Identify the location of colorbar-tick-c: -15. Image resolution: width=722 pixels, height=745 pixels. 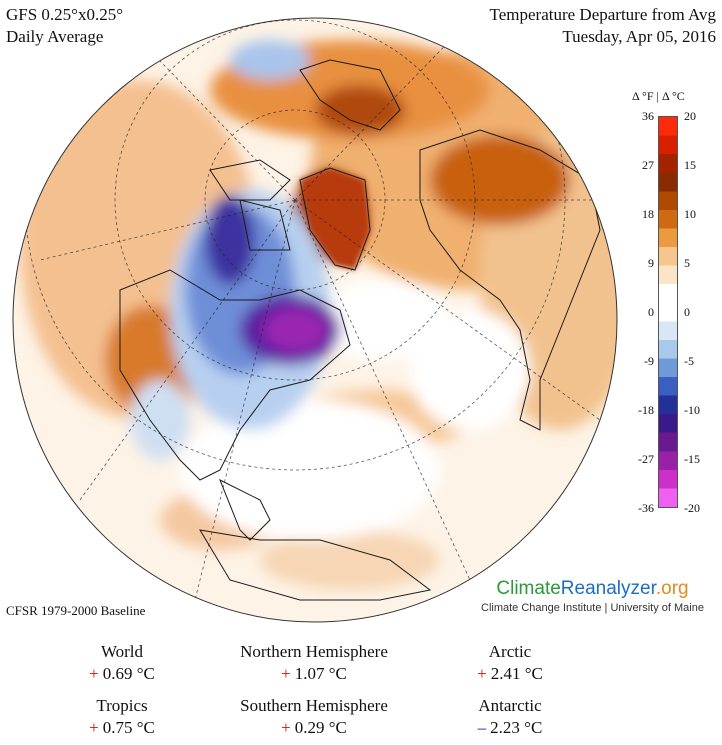
(692, 459).